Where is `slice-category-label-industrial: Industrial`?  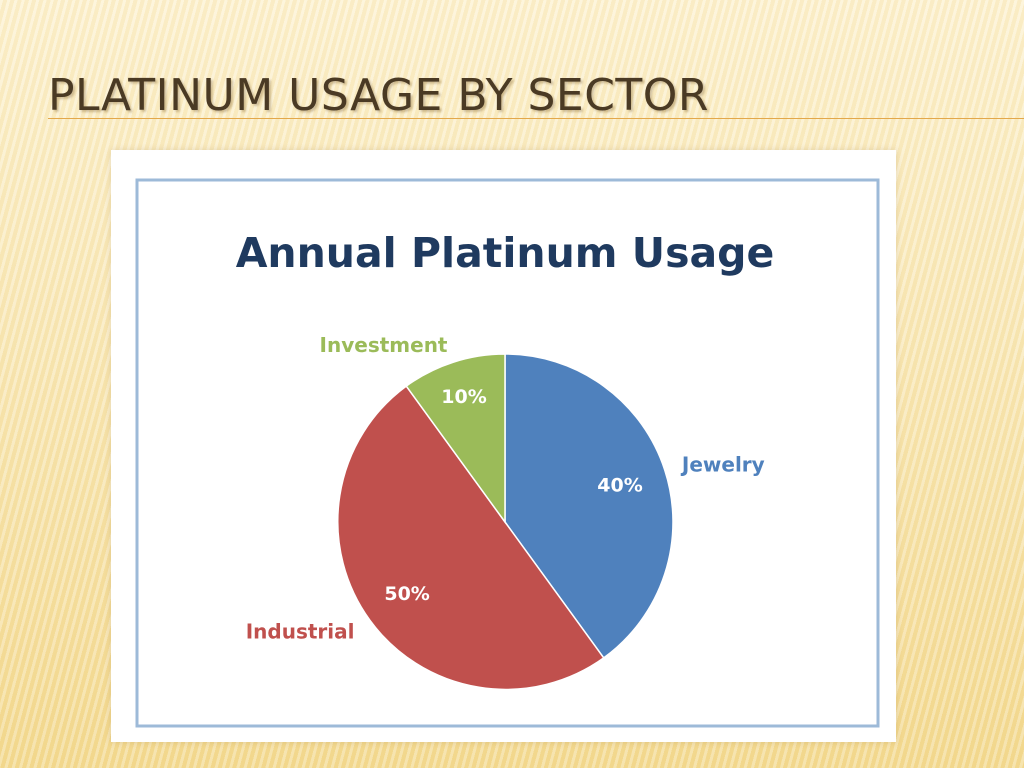
slice-category-label-industrial: Industrial is located at coordinates (300, 631).